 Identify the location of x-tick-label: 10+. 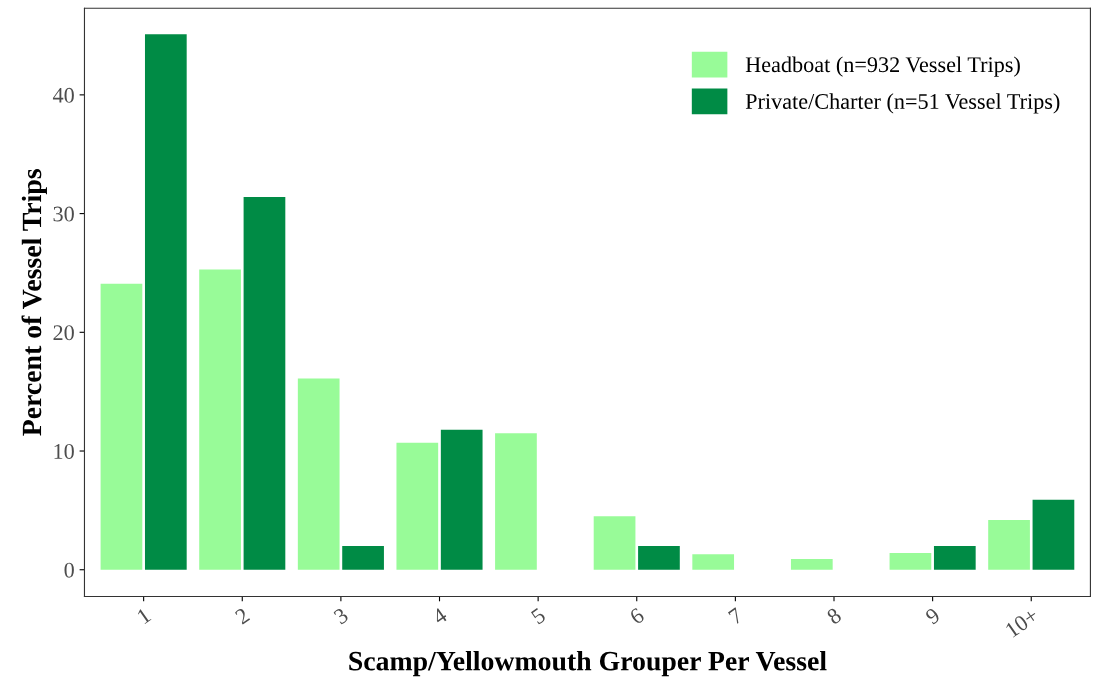
(1022, 622).